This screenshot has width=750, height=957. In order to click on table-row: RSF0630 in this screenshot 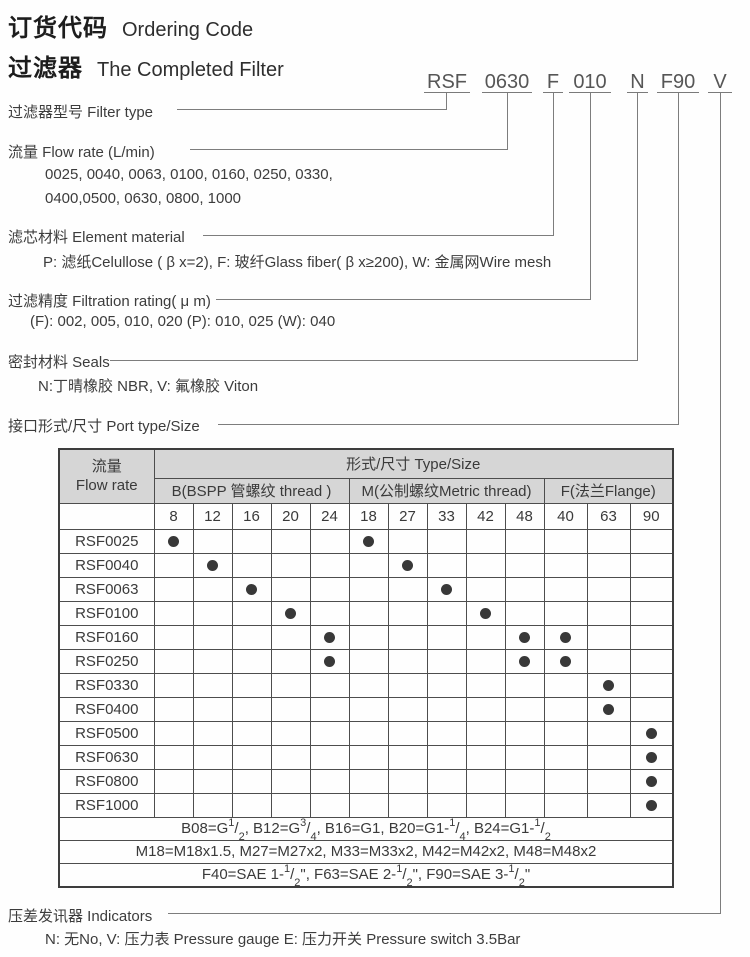, I will do `click(366, 757)`.